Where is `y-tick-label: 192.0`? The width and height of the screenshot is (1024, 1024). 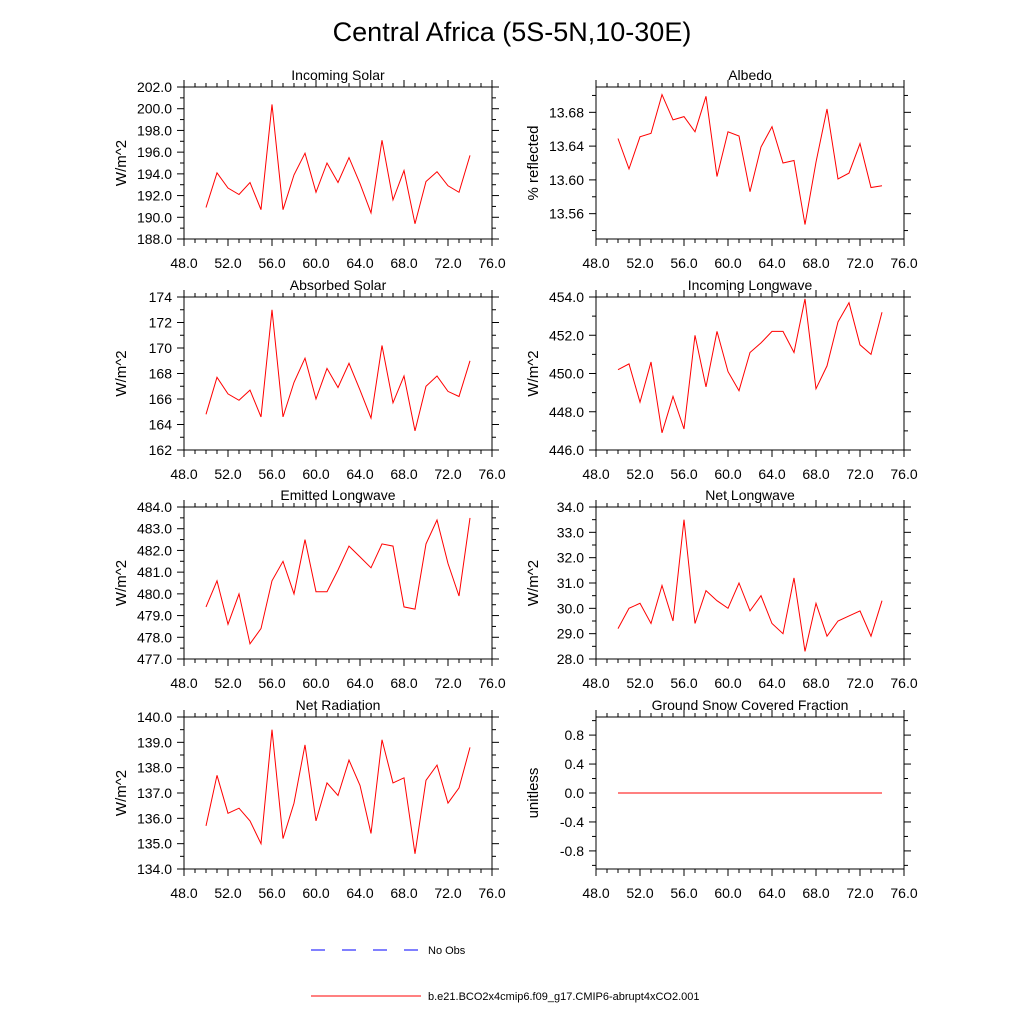
y-tick-label: 192.0 is located at coordinates (154, 196).